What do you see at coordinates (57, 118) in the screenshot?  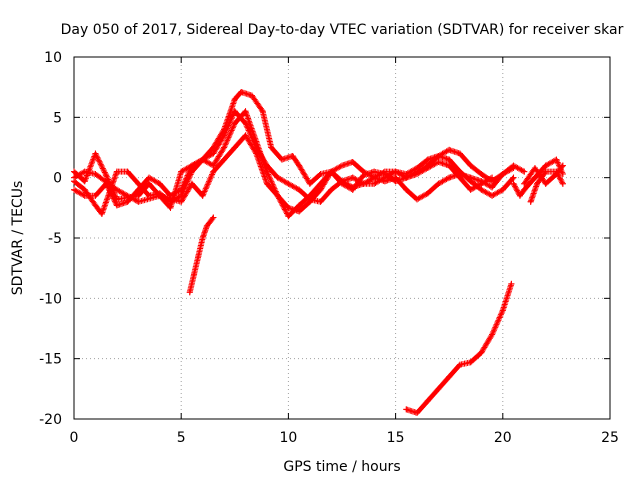 I see `y-tick-label: 5` at bounding box center [57, 118].